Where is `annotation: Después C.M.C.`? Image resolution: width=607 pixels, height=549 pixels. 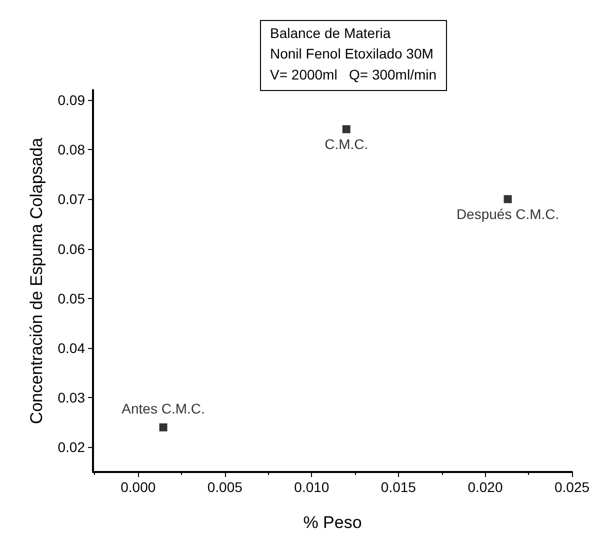
annotation: Después C.M.C. is located at coordinates (508, 214).